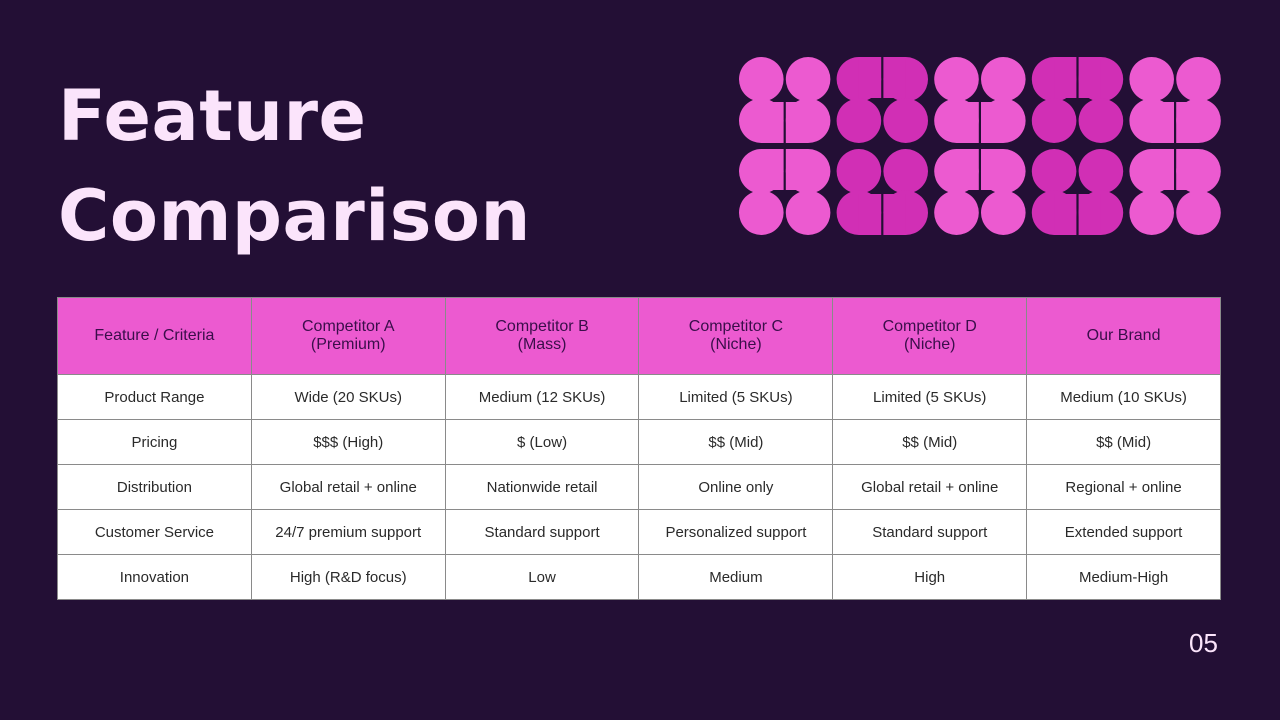  I want to click on table-cell: Nationwide retail, so click(542, 487).